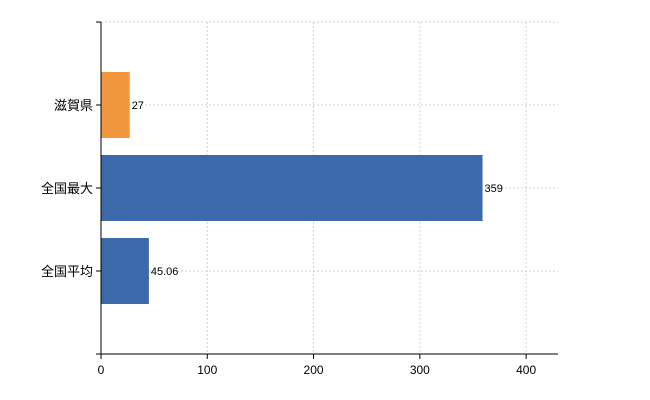 This screenshot has width=650, height=400. I want to click on x-tick-label: 100, so click(207, 370).